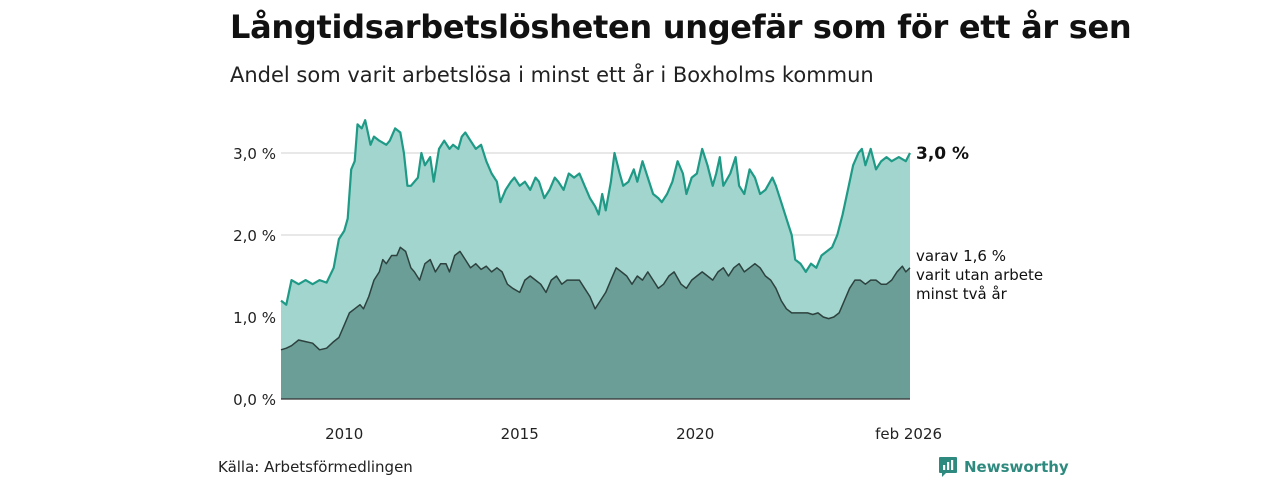 This screenshot has height=480, width=1280. Describe the element at coordinates (595, 298) in the screenshot. I see `long-term-line` at that location.